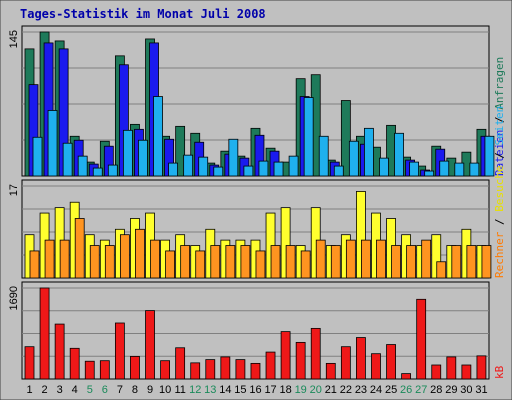 This screenshot has width=512, height=400. What do you see at coordinates (331, 390) in the screenshot?
I see `x-tick-label-day-21: 21` at bounding box center [331, 390].